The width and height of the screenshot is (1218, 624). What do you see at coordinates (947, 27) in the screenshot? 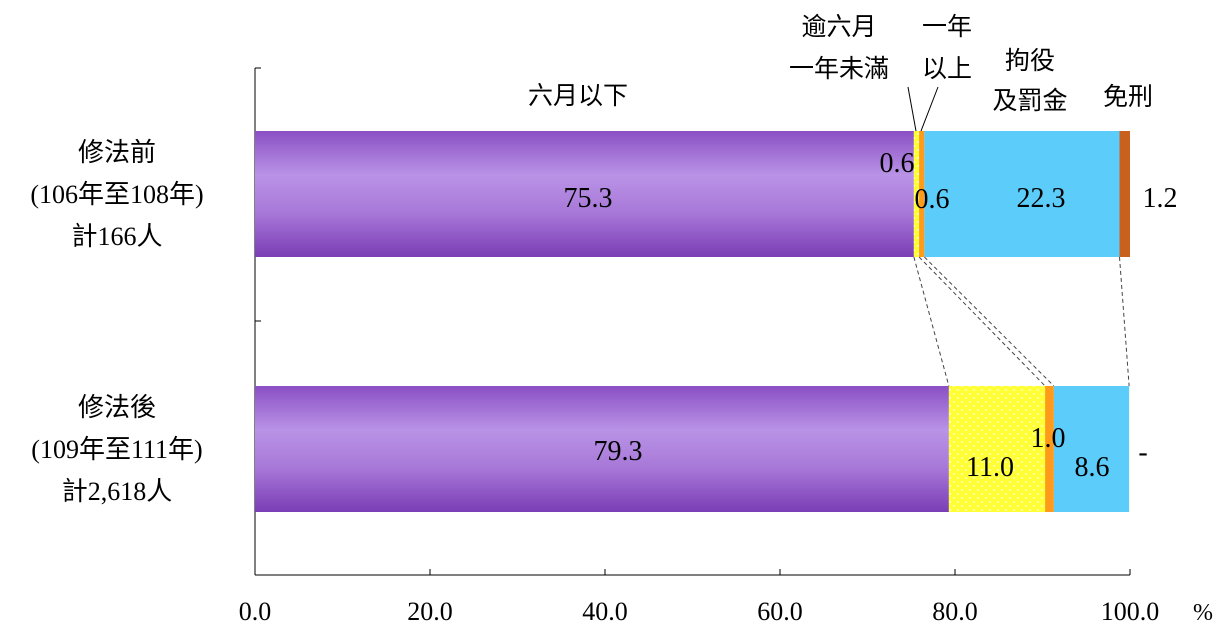
I see `series-header-一年以上: 一年` at bounding box center [947, 27].